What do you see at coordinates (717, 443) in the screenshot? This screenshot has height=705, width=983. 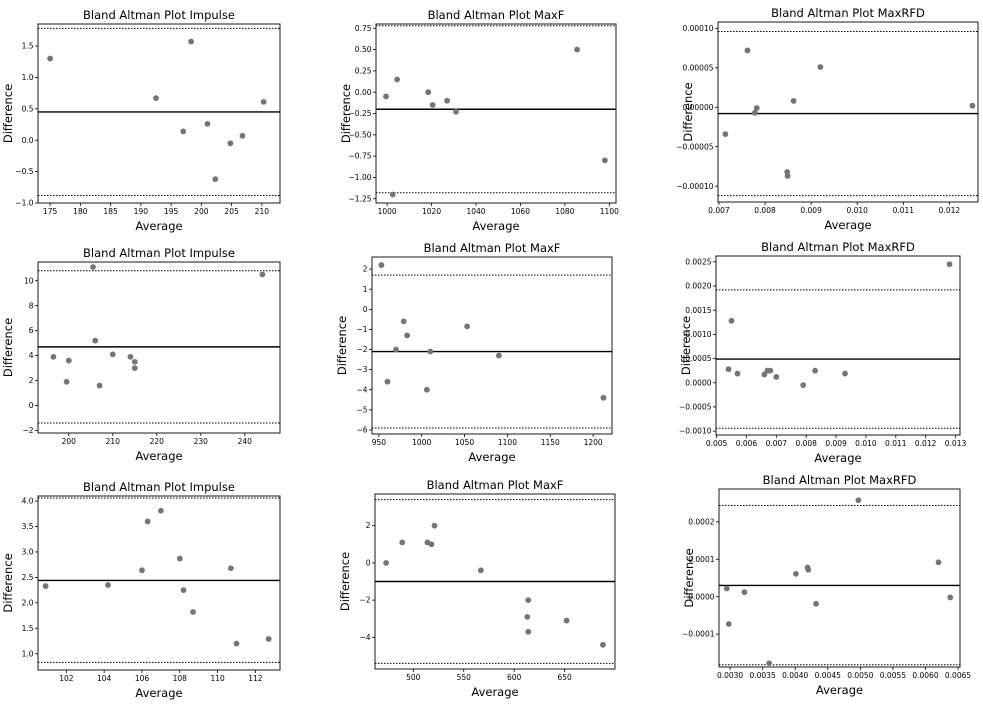 I see `x-tick-label: 0.005` at bounding box center [717, 443].